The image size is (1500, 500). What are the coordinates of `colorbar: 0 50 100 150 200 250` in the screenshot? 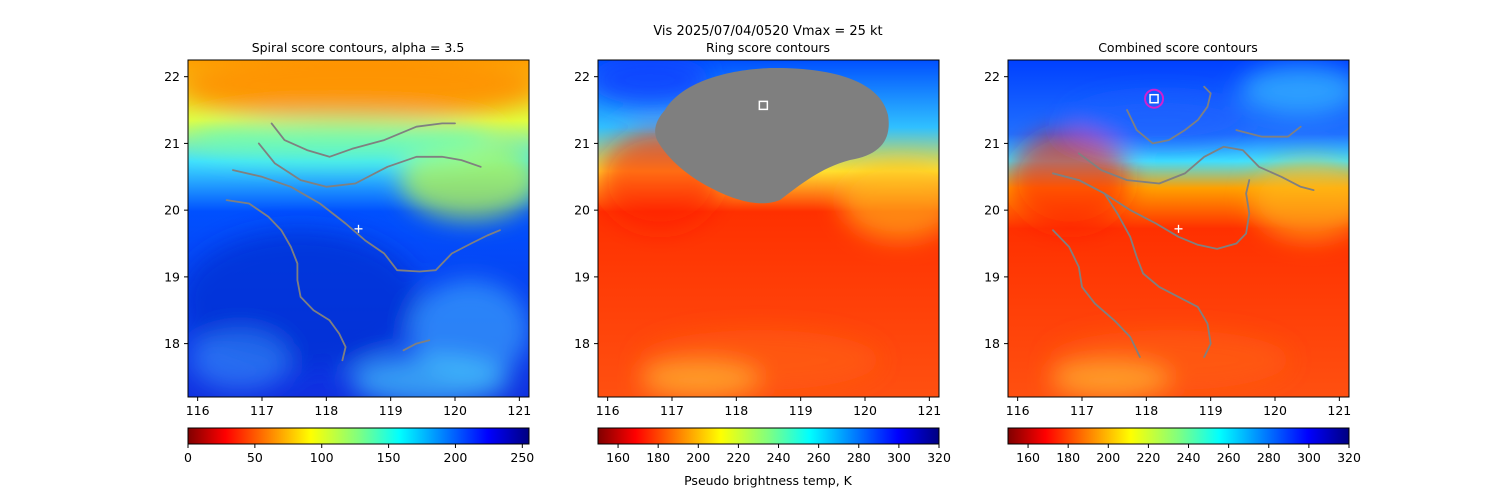 It's located at (359, 446).